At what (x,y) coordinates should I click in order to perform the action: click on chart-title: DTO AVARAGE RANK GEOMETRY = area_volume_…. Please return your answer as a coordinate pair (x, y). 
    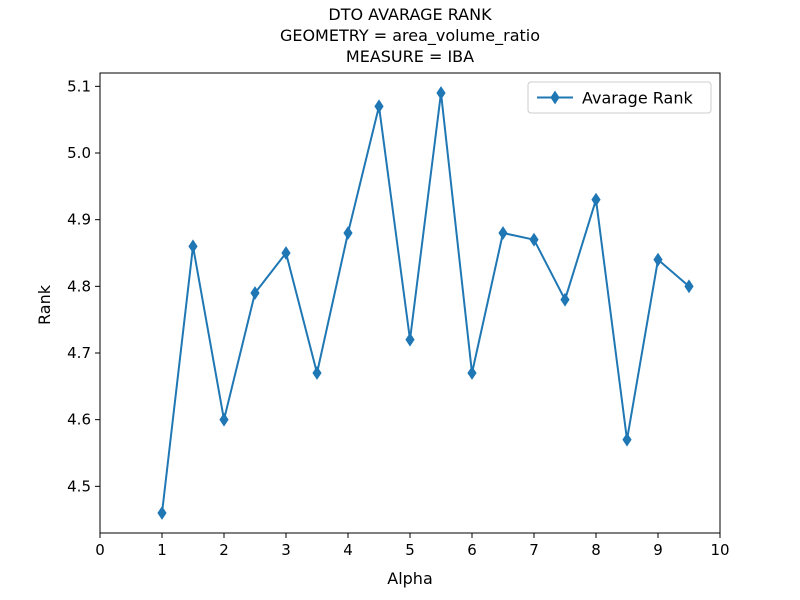
    Looking at the image, I should click on (410, 35).